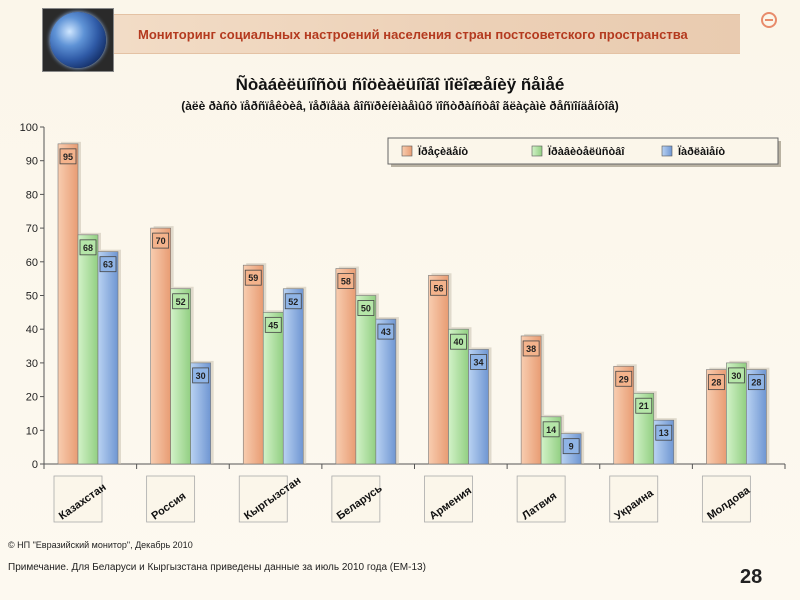 This screenshot has height=600, width=800. I want to click on data-label: 9, so click(571, 447).